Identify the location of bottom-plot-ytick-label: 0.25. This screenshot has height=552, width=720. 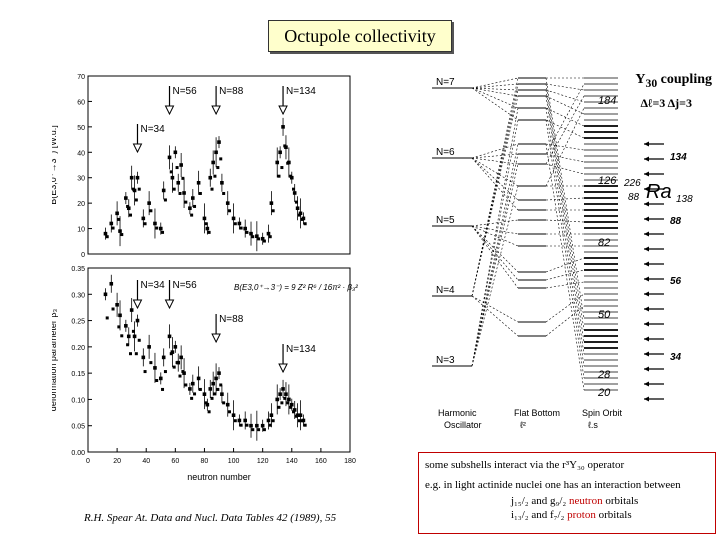
(78, 322).